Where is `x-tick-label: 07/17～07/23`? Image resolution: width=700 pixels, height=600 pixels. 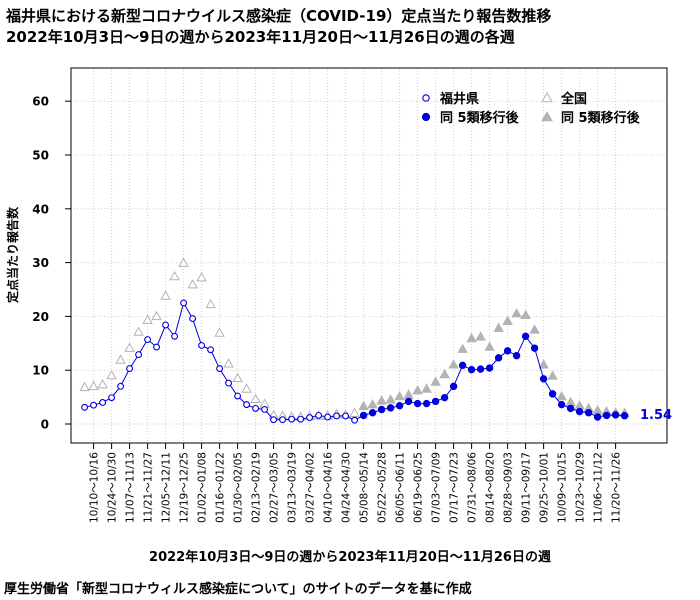
x-tick-label: 07/17～07/23 is located at coordinates (455, 487).